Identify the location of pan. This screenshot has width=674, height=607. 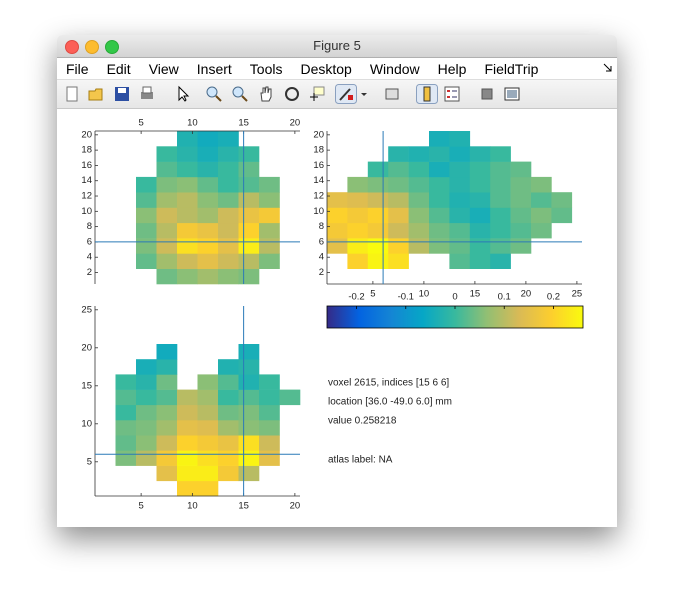
(266, 94).